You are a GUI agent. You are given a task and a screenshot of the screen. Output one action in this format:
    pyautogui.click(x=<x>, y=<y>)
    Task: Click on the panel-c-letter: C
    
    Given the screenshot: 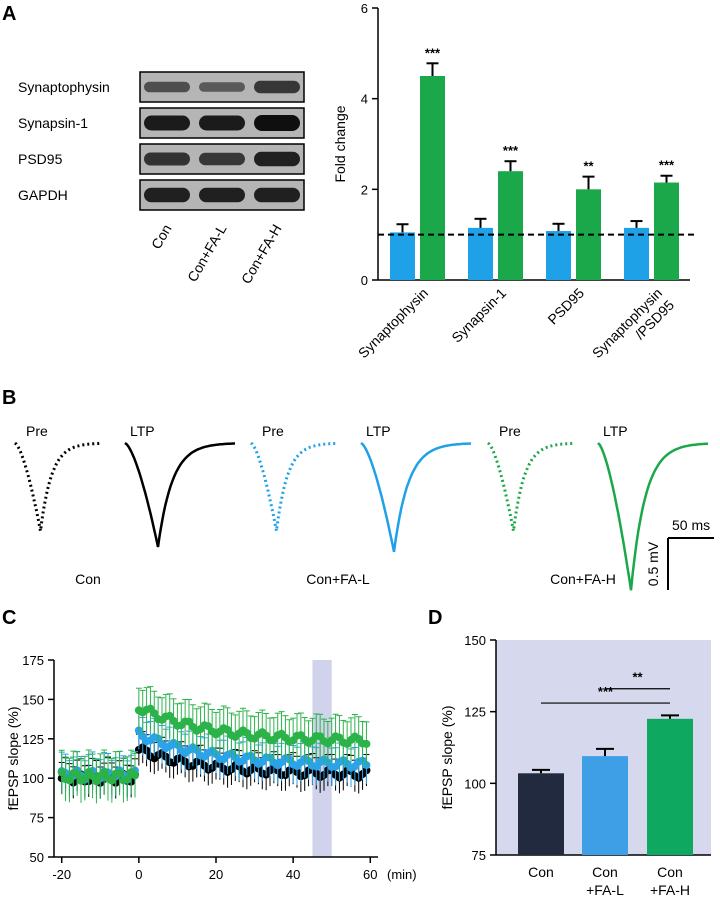 What is the action you would take?
    pyautogui.click(x=9, y=618)
    